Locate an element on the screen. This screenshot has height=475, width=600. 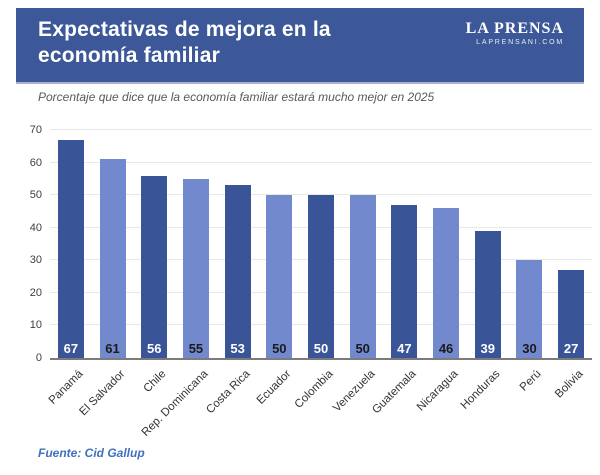
bar-bolivia: 27 is located at coordinates (571, 314).